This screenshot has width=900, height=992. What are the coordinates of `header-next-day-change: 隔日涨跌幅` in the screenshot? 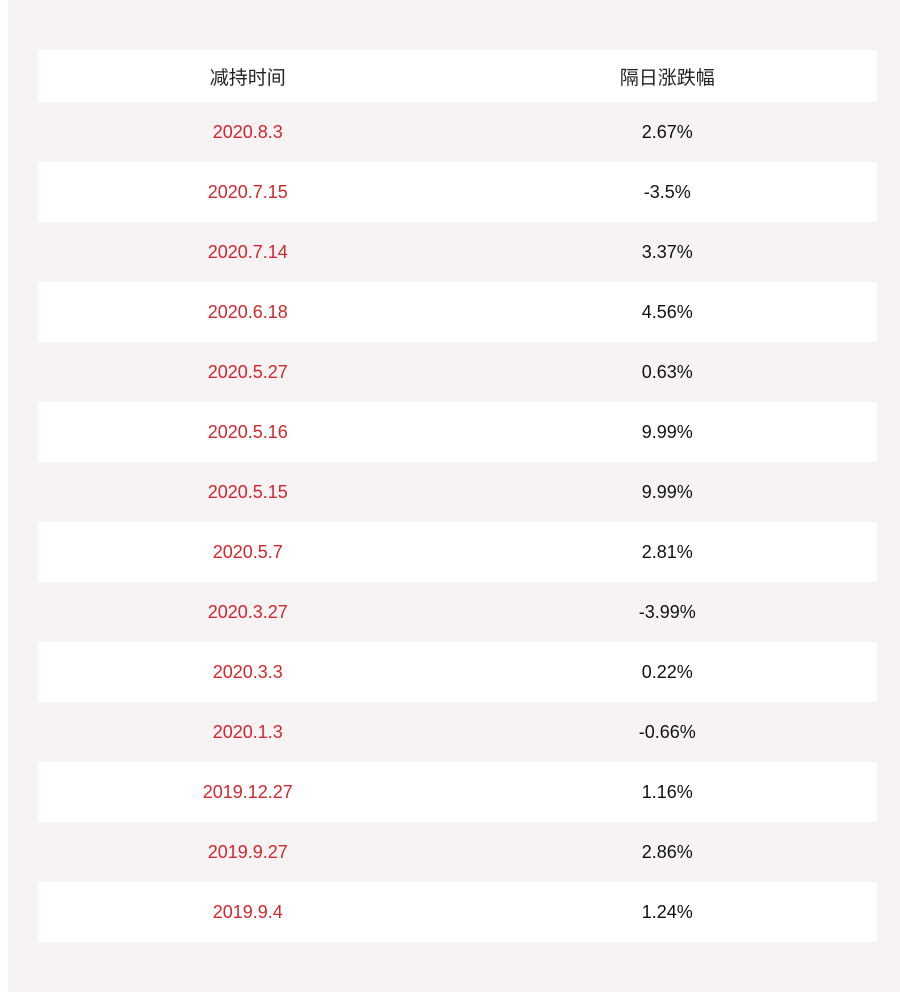 It's located at (667, 78).